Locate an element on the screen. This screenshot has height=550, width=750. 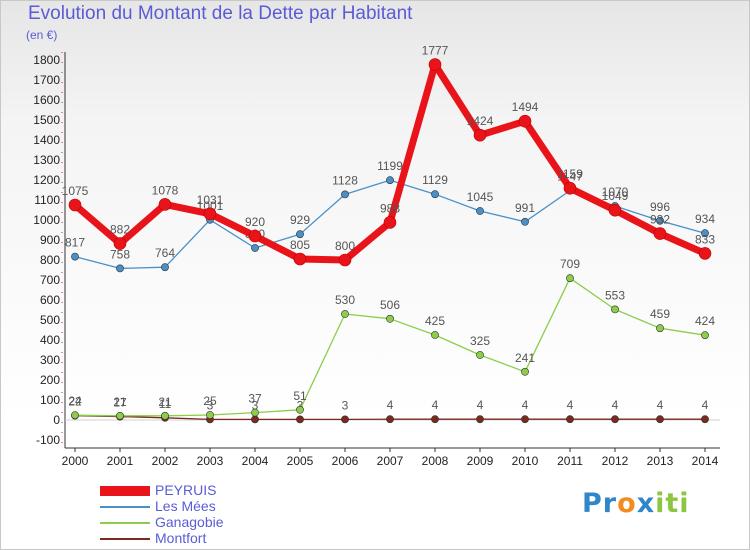
proxiti-logo: Proxiti is located at coordinates (636, 503).